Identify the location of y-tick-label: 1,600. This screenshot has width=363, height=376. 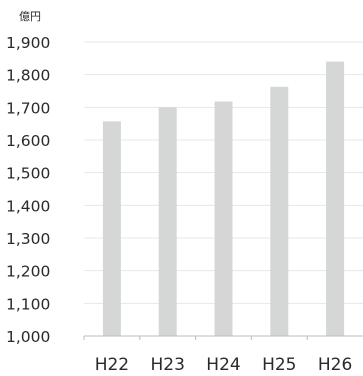
(28, 141).